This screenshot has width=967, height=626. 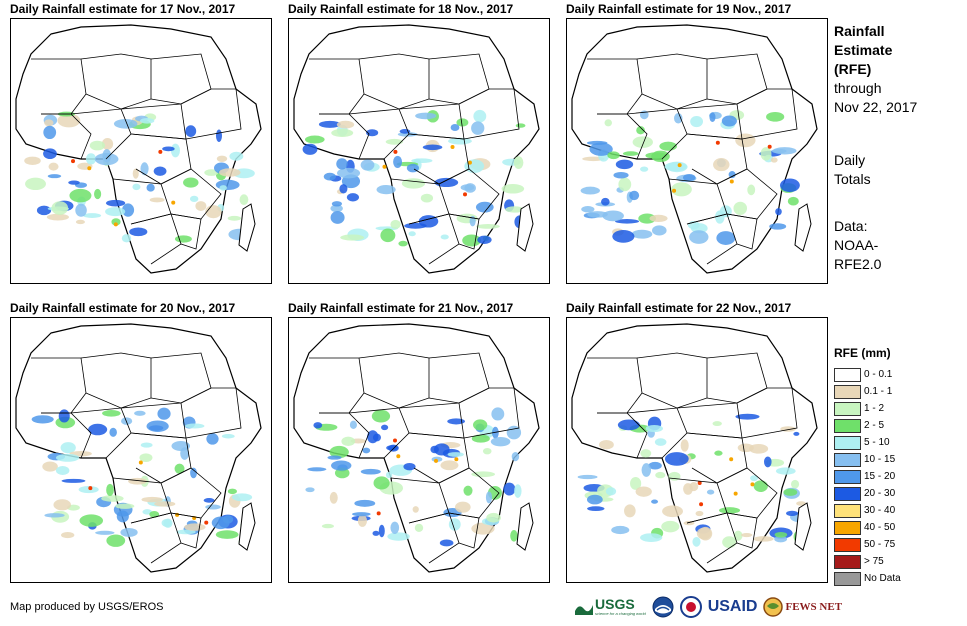 I want to click on africa-map-svg, so click(x=416, y=149).